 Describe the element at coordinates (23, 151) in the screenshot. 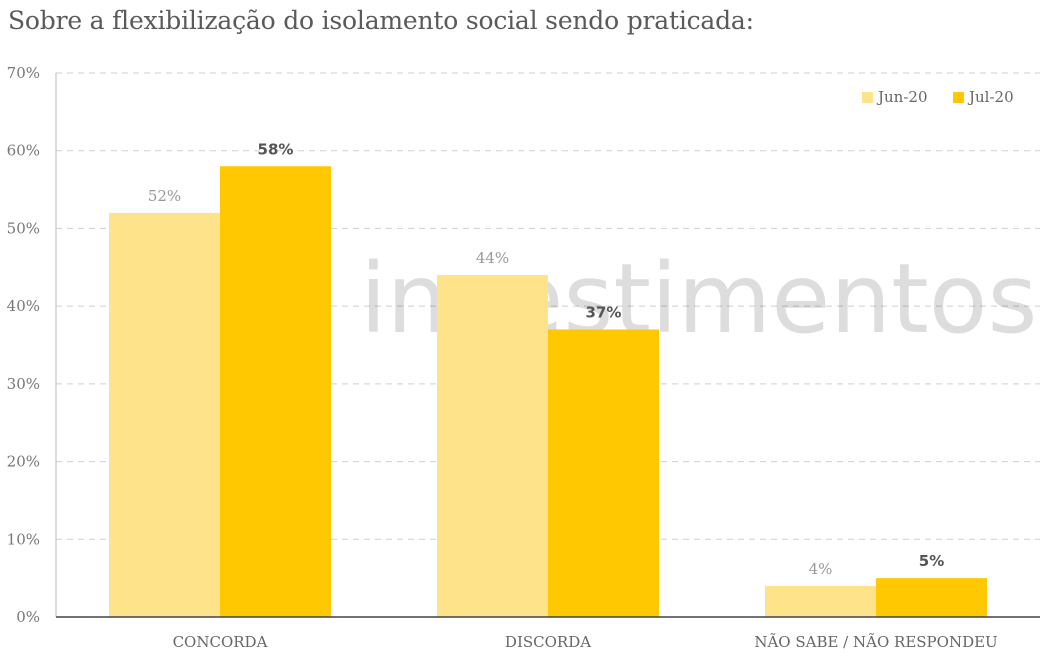

I see `y-tick-label: 60%` at that location.